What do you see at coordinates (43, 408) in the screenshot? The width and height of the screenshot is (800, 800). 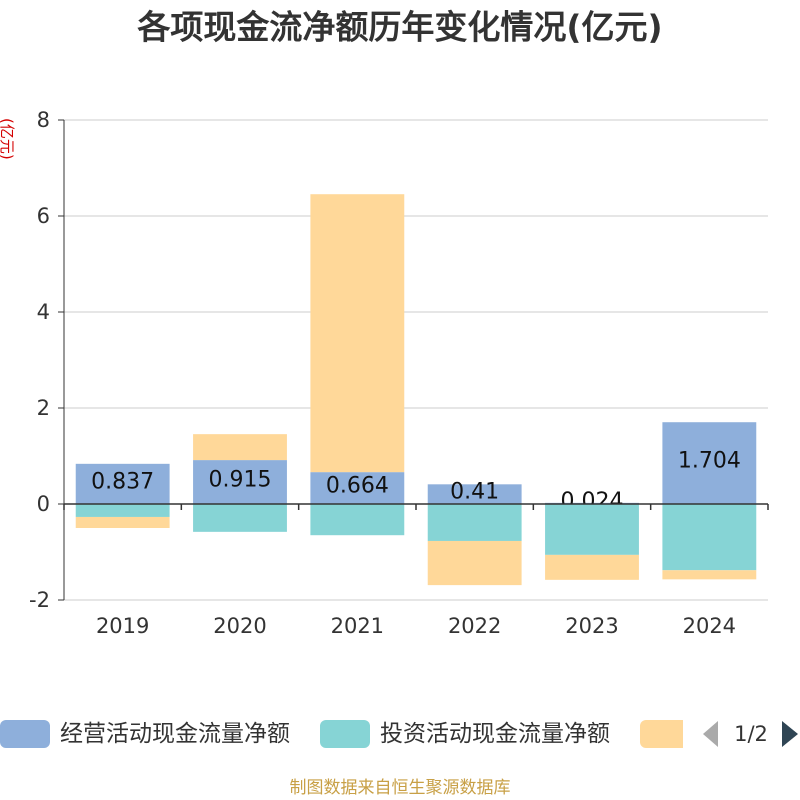 I see `y-tick-label: 2` at bounding box center [43, 408].